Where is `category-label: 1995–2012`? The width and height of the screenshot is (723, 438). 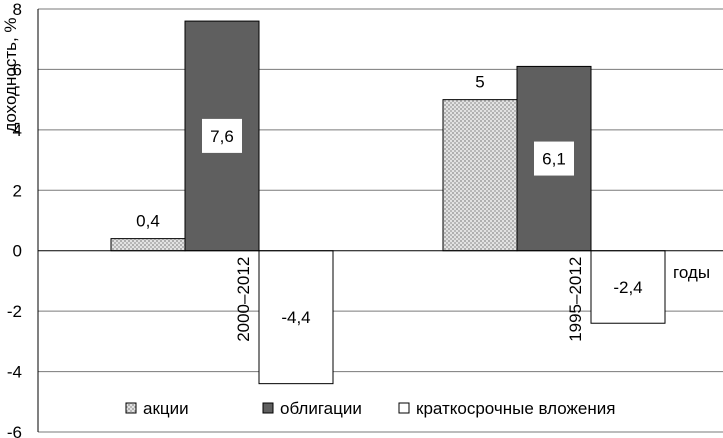
category-label: 1995–2012 is located at coordinates (575, 299).